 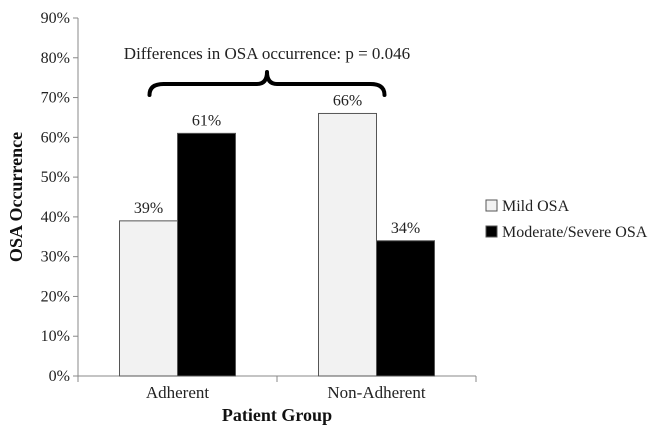 I want to click on significance-annotation: Differences in OSA occurrence: p = 0.046, so click(x=267, y=68).